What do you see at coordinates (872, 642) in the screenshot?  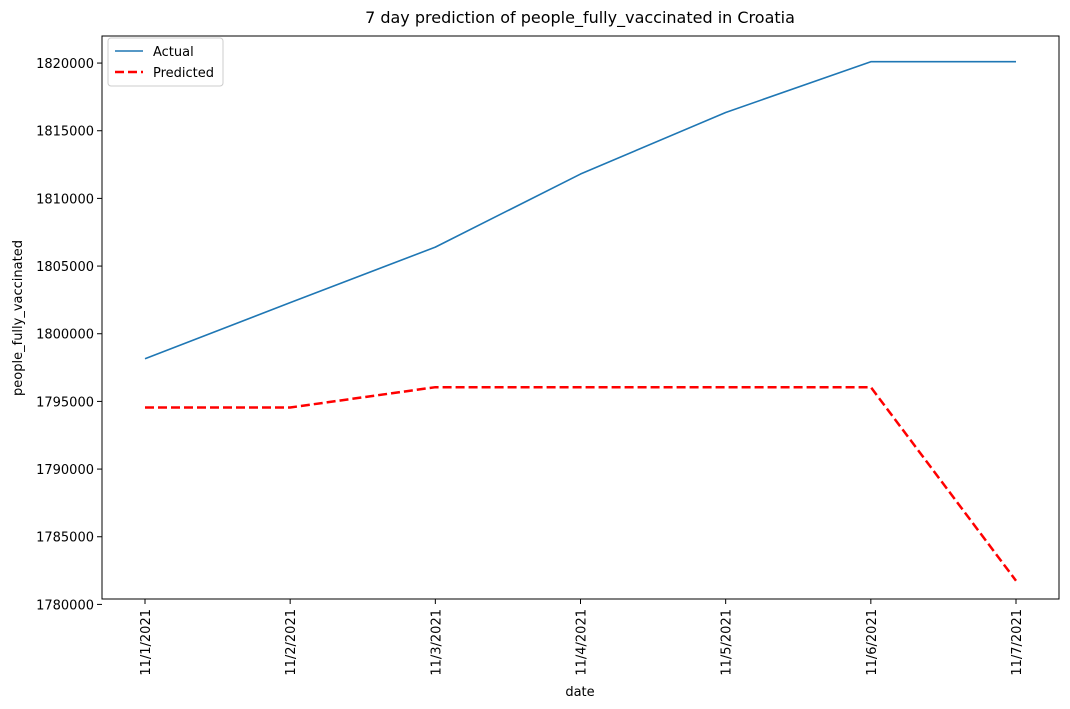 I see `x-tick-label: 11/6/2021` at bounding box center [872, 642].